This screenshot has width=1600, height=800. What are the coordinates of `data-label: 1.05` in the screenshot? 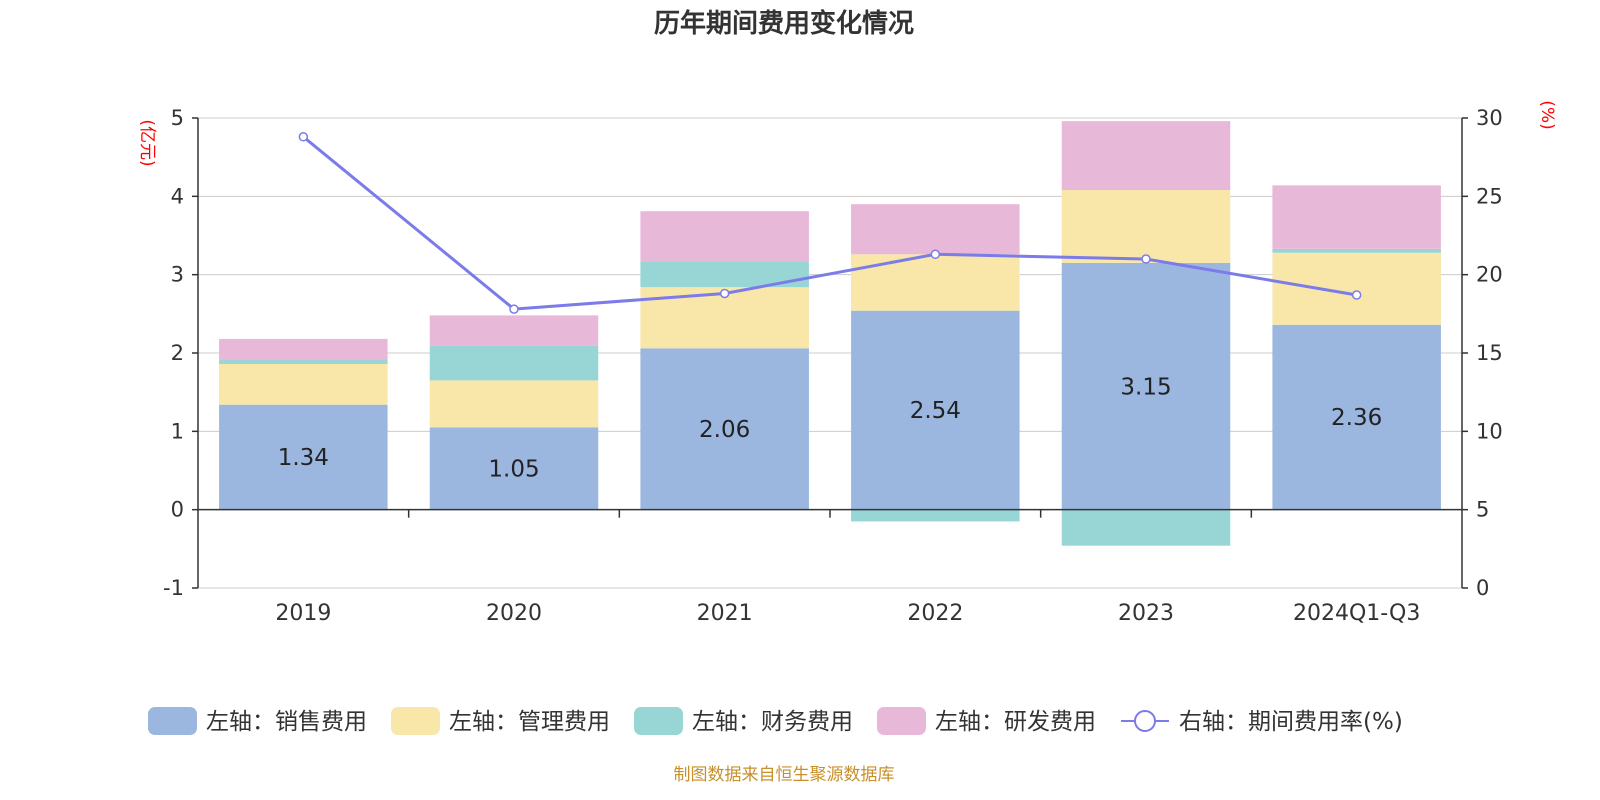 It's located at (513, 470).